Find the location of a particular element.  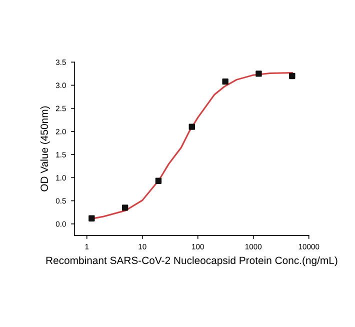

y-axis-title: OD Value (450nm) is located at coordinates (45, 149).